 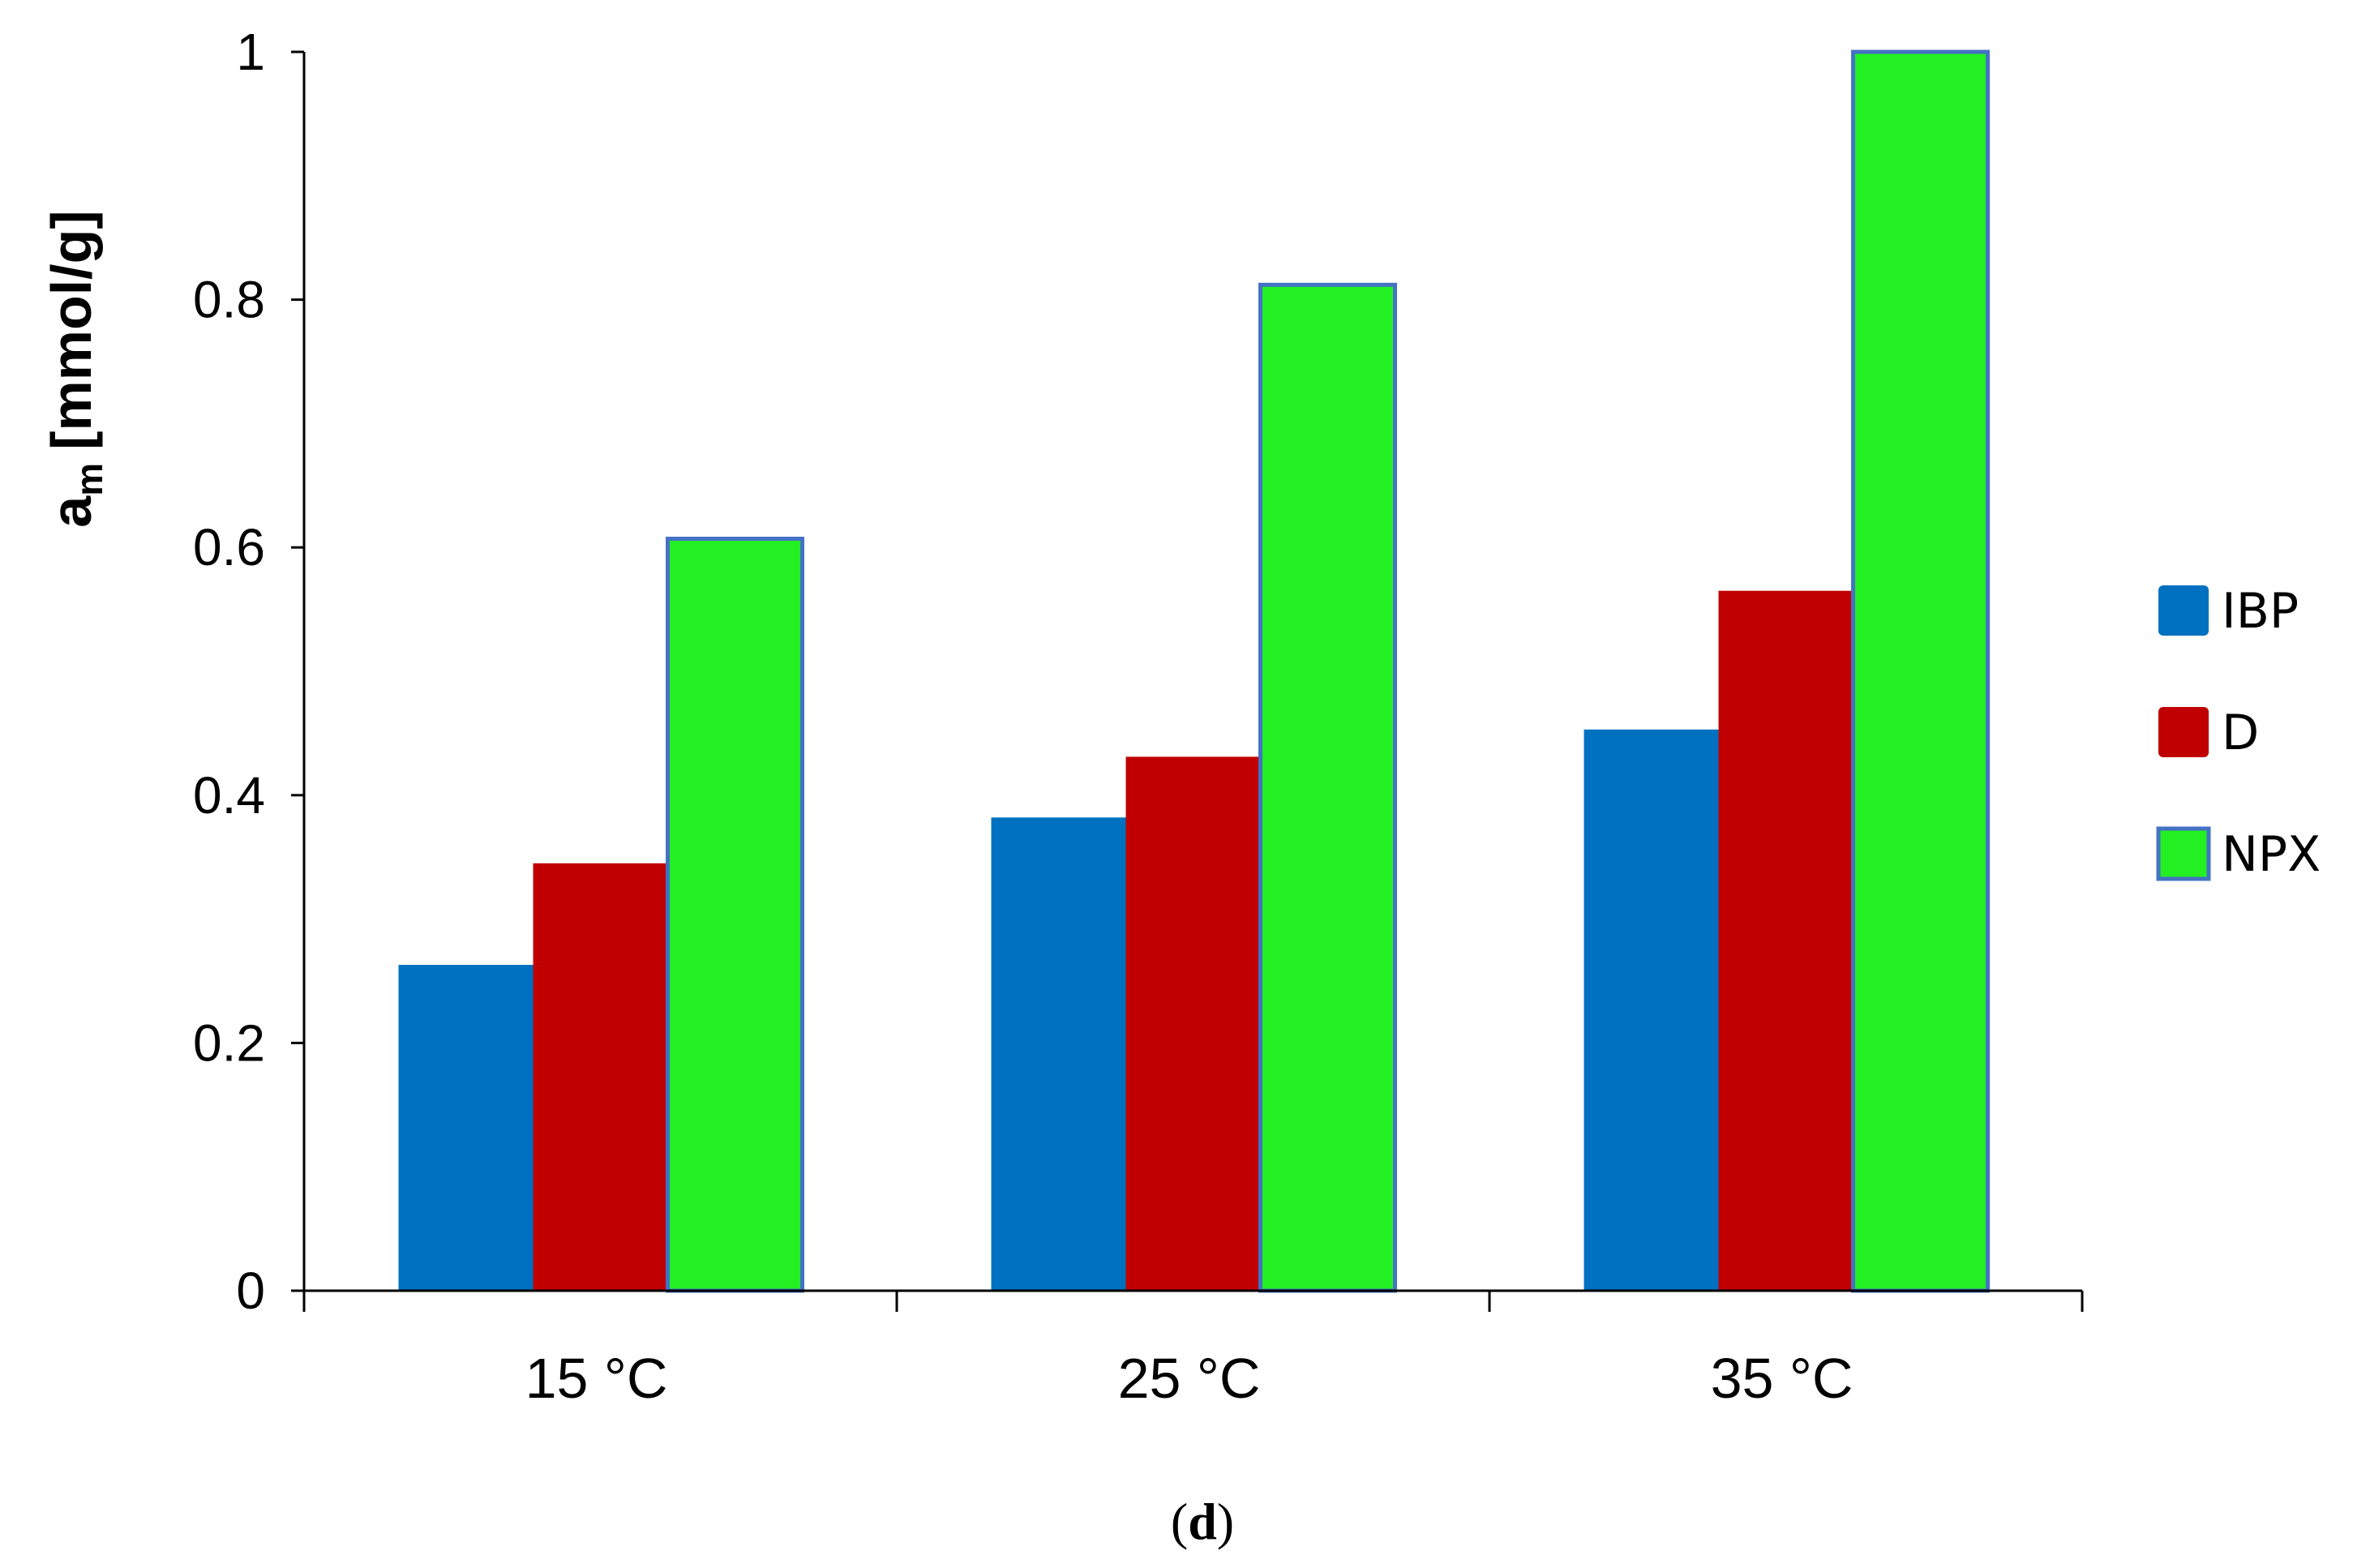 I want to click on y-tick-label: 0.6, so click(x=229, y=547).